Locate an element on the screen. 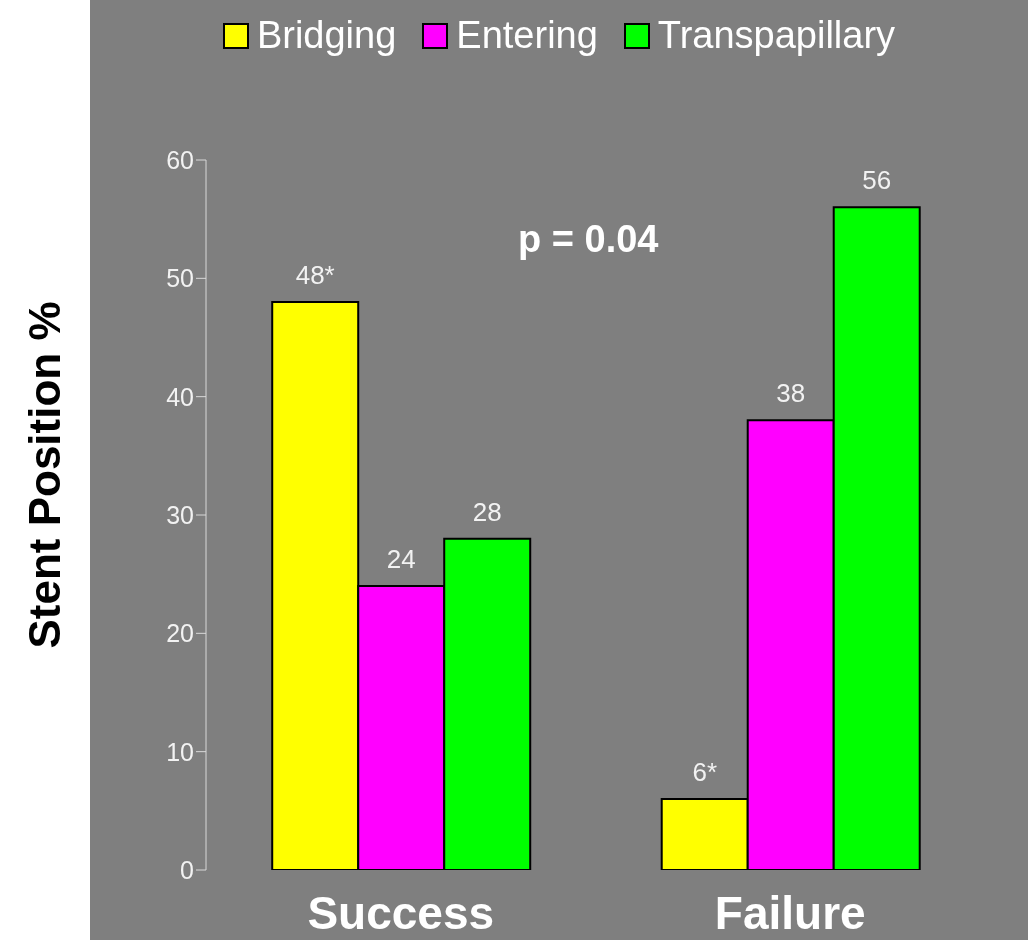  x-tick-label: Failure is located at coordinates (790, 912).